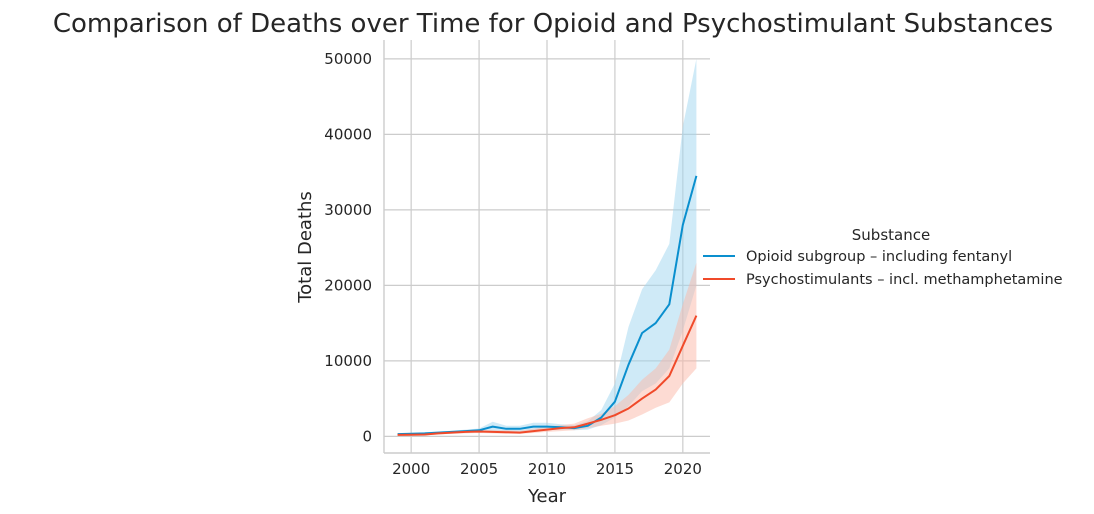 This screenshot has height=514, width=1094. Describe the element at coordinates (348, 361) in the screenshot. I see `y-tick-label: 10000` at that location.